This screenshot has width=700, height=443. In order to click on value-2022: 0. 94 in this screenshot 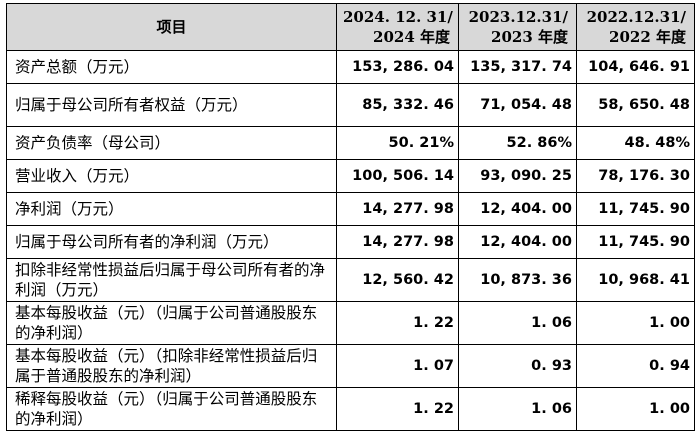, I will do `click(635, 366)`.